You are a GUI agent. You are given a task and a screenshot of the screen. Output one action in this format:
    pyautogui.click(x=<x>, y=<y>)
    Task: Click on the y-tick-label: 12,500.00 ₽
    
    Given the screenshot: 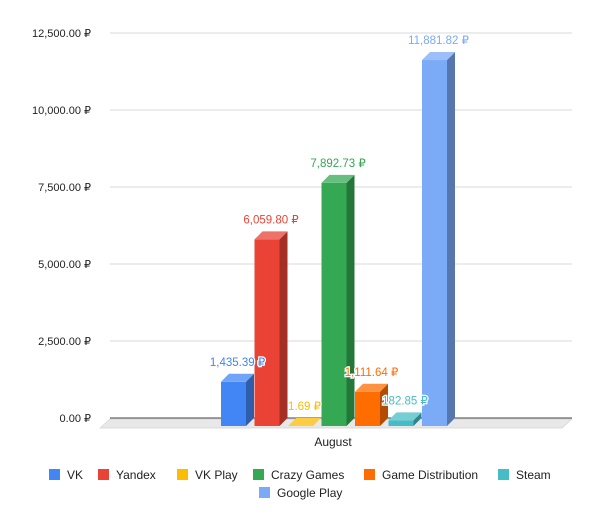 What is the action you would take?
    pyautogui.click(x=61, y=34)
    